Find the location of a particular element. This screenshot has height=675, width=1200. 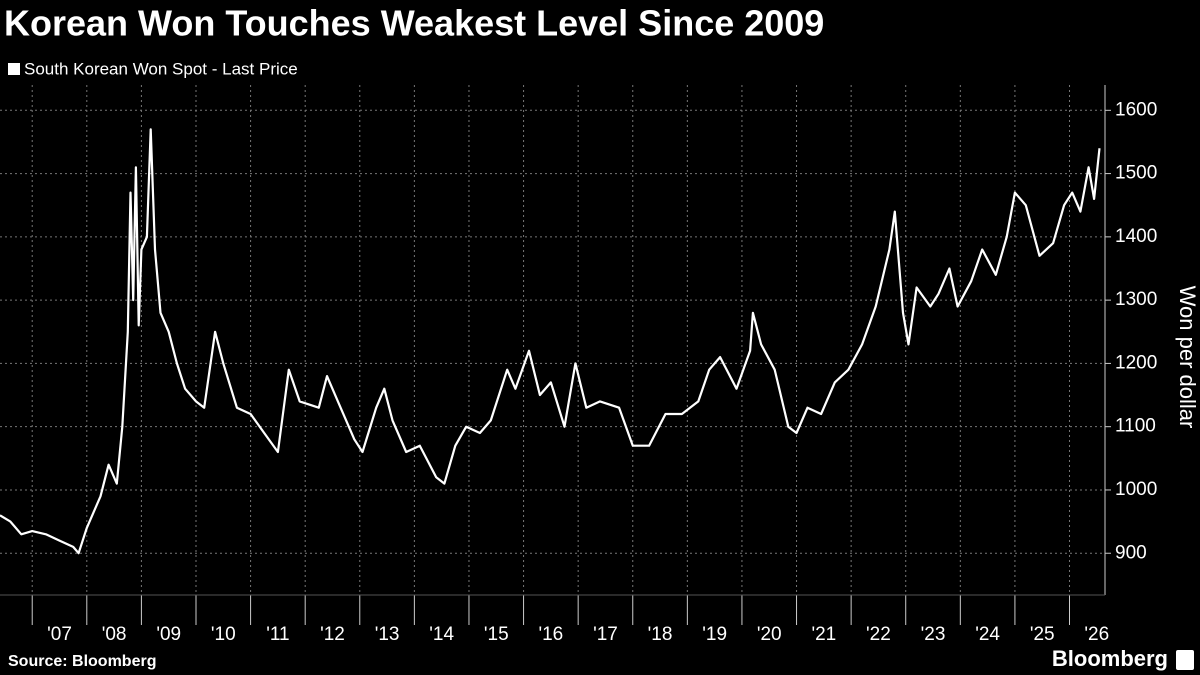

x-tick-label: '20 is located at coordinates (769, 634).